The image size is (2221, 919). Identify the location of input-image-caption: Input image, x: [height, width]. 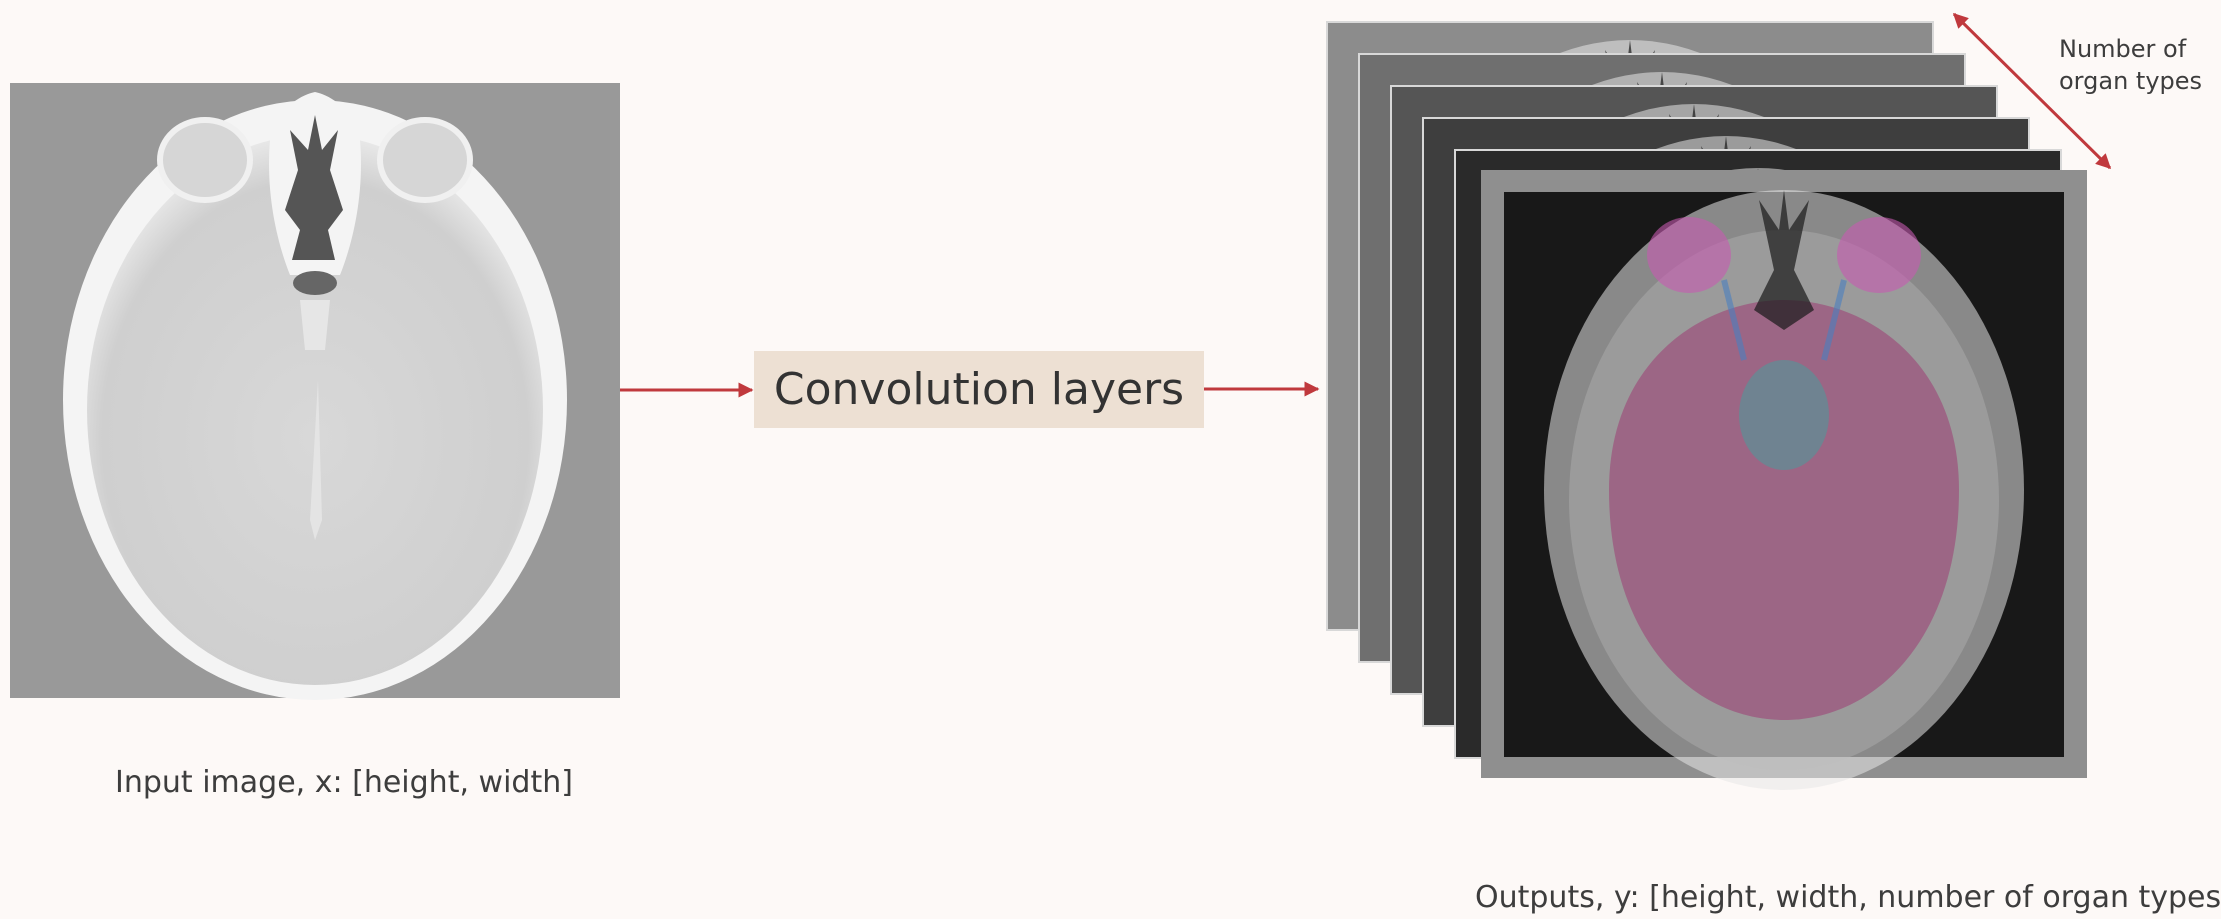
(344, 782).